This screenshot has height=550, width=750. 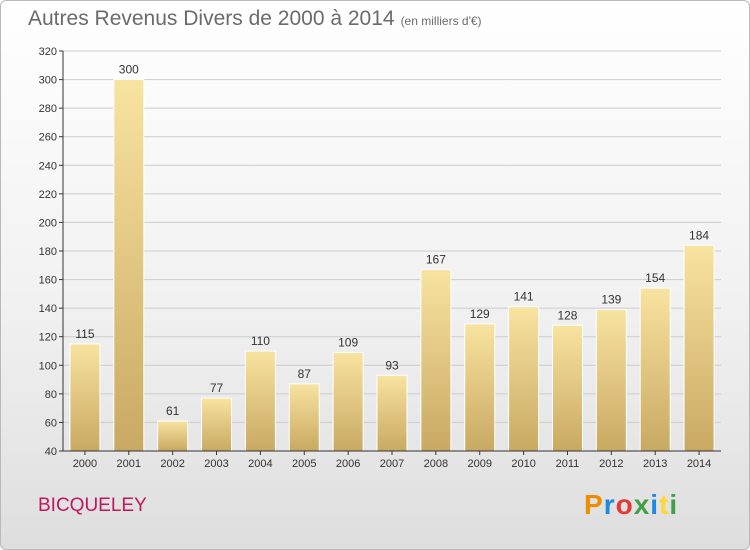 What do you see at coordinates (260, 341) in the screenshot?
I see `bar-value-label: 110` at bounding box center [260, 341].